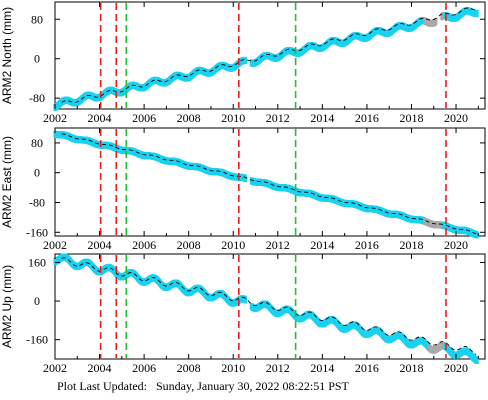  Describe the element at coordinates (7, 55) in the screenshot. I see `y-axis-label: ARM2 North (mm)` at that location.